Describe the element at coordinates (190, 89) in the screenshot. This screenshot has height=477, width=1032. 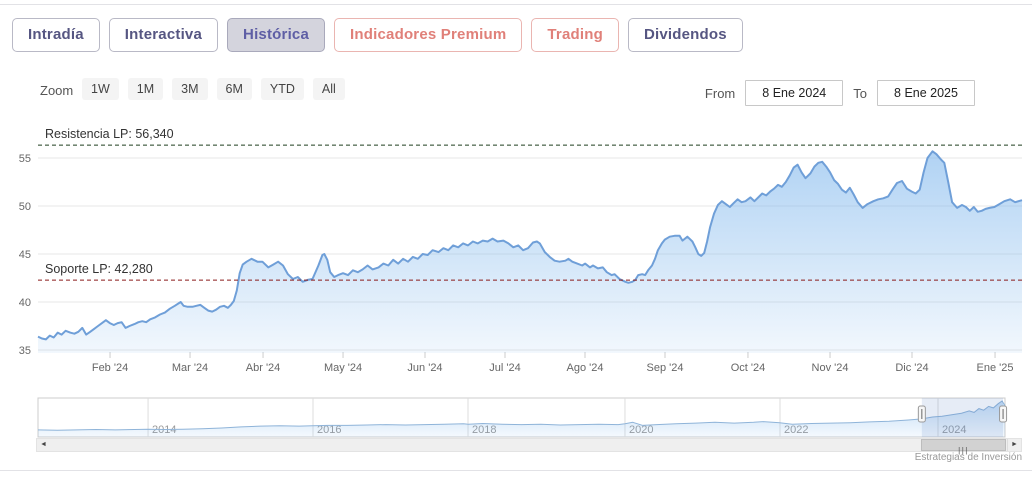
I see `zoom-3m-button: 3M` at that location.